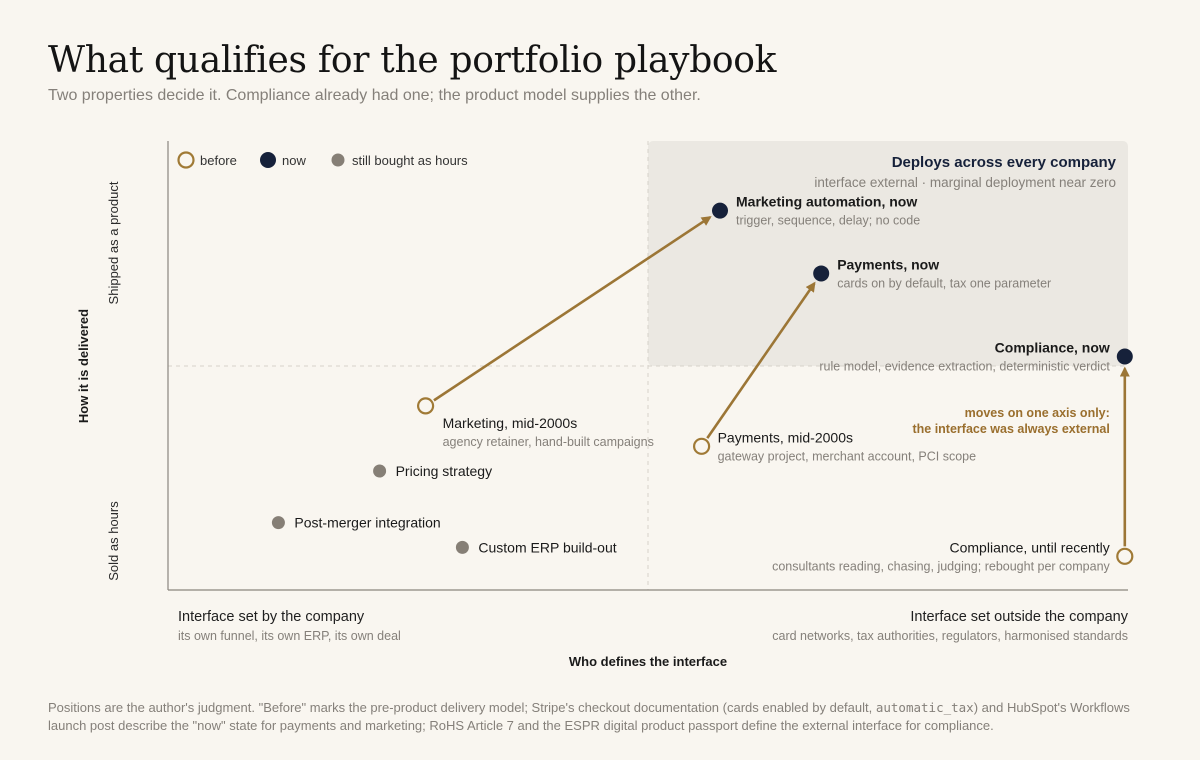 This screenshot has width=1200, height=760. What do you see at coordinates (924, 707) in the screenshot?
I see `footnote-code: automatic_tax` at bounding box center [924, 707].